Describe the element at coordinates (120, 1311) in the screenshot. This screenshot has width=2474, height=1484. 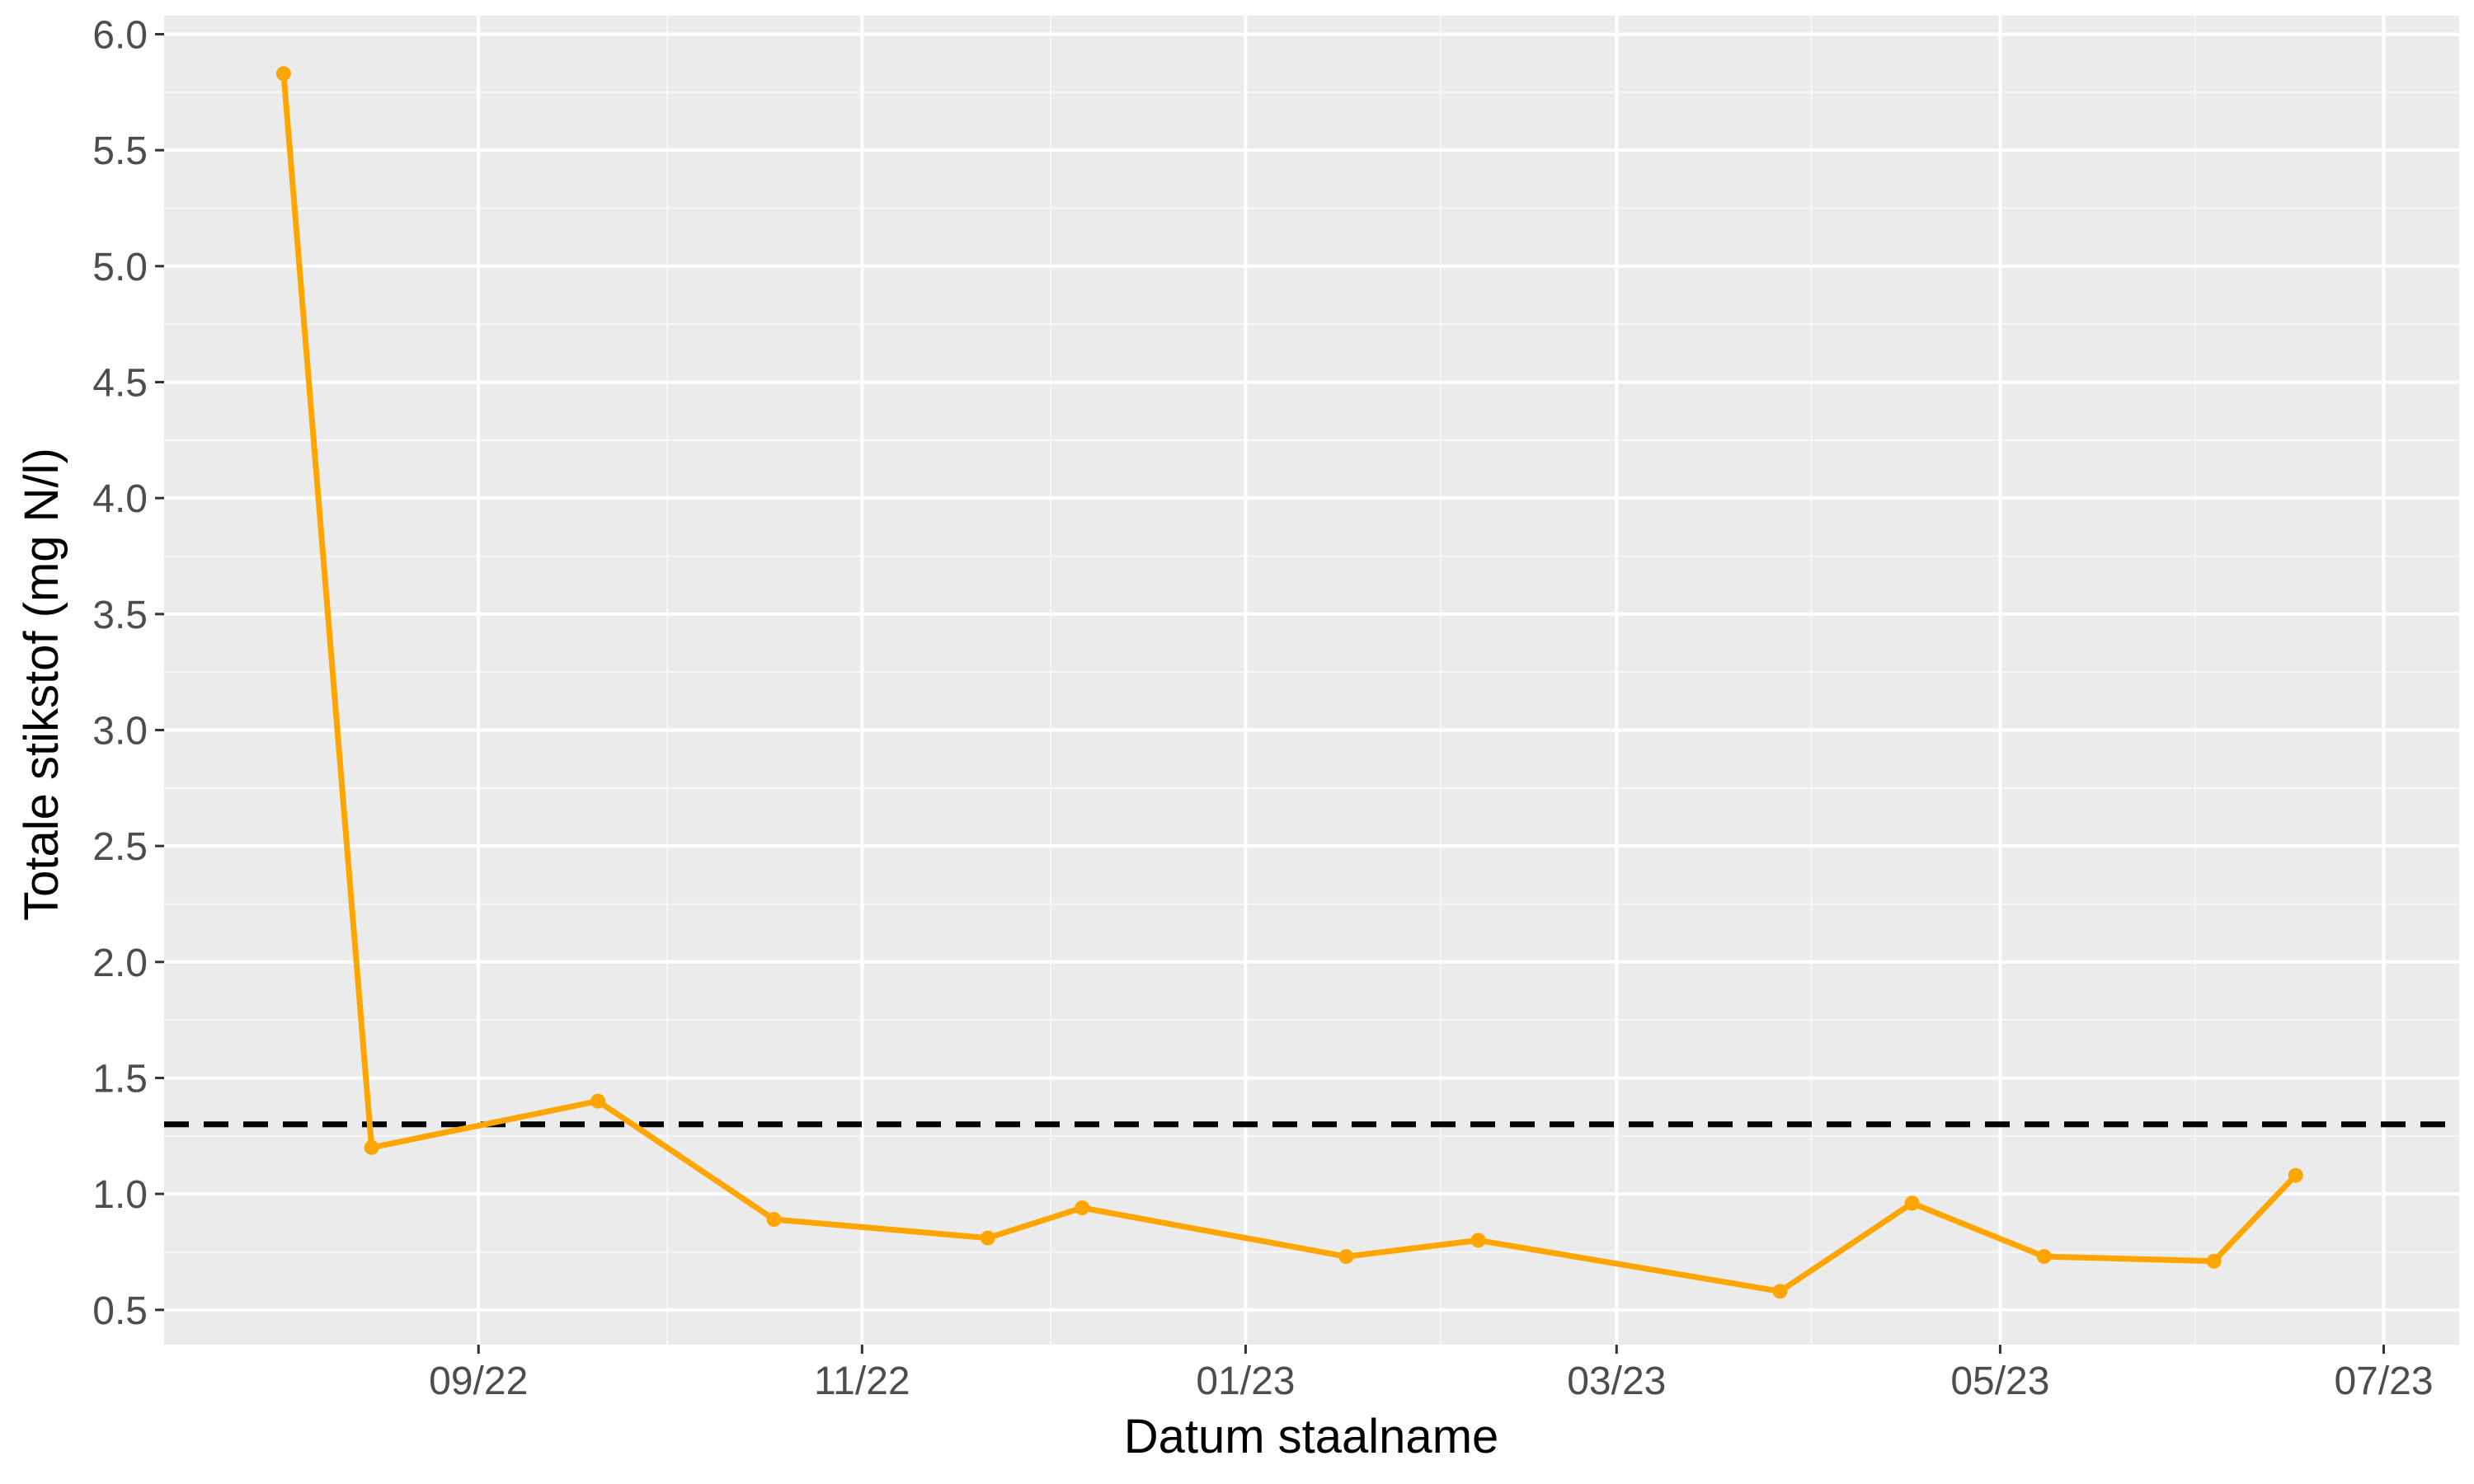
I see `y-tick-label: 0.5` at that location.